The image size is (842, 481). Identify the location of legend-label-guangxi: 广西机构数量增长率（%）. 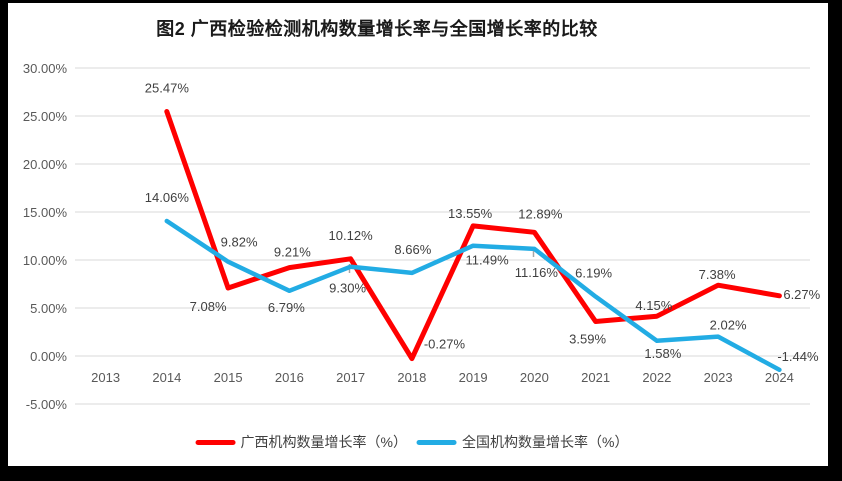
(323, 442).